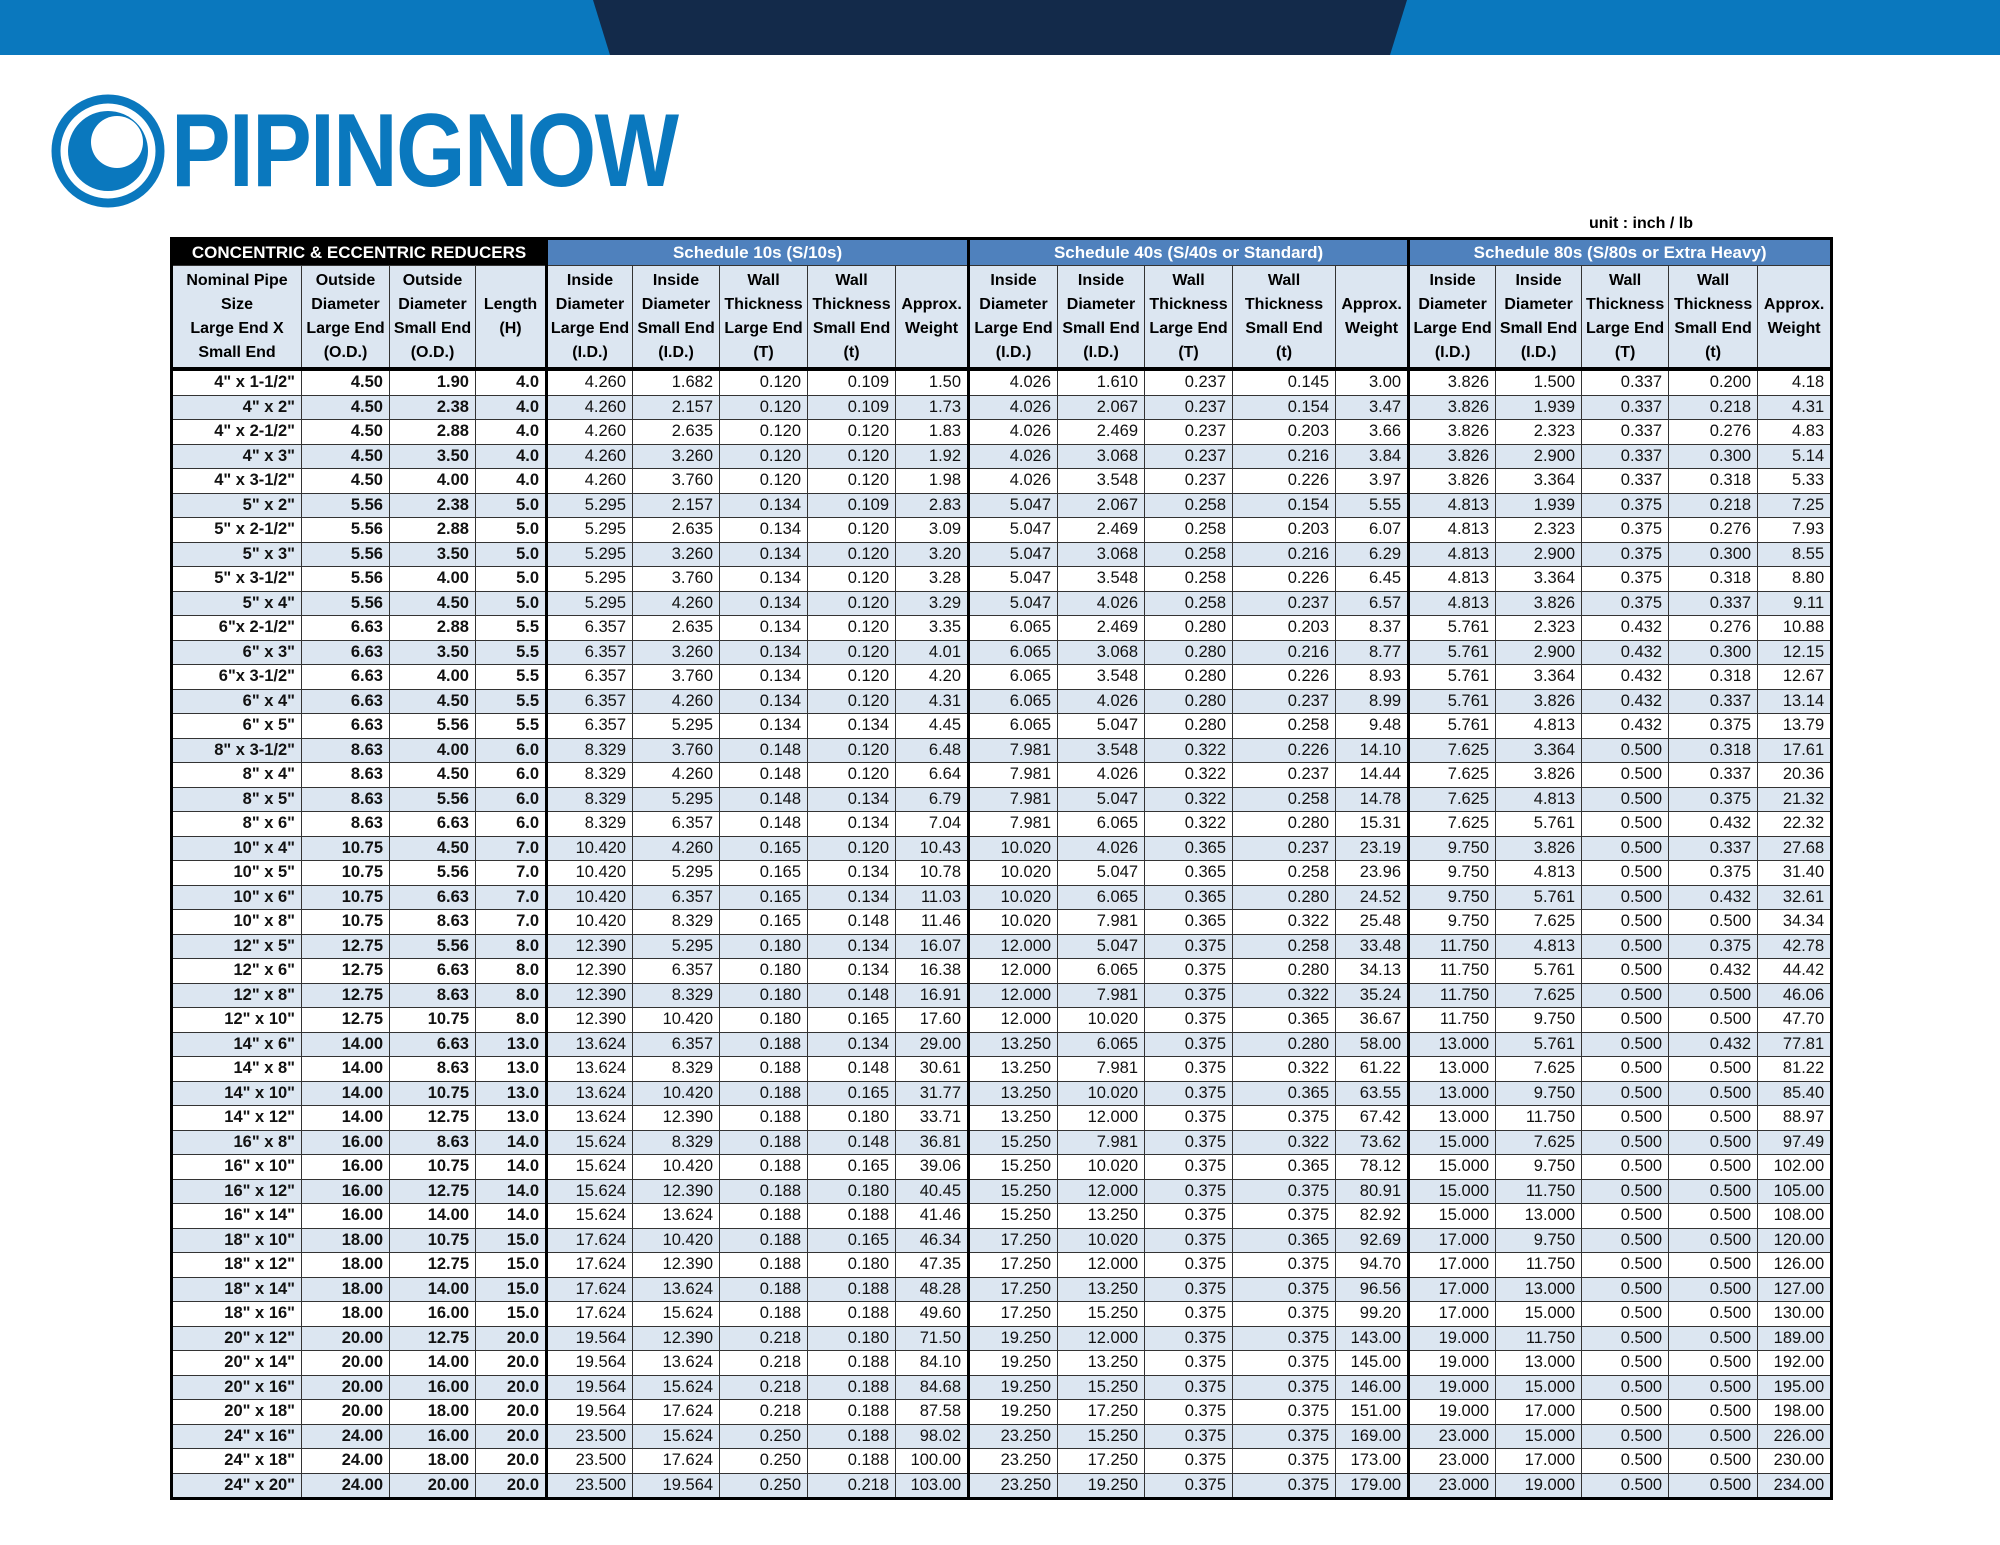 This screenshot has height=1545, width=2000. I want to click on table-cell: 0.180, so click(852, 1338).